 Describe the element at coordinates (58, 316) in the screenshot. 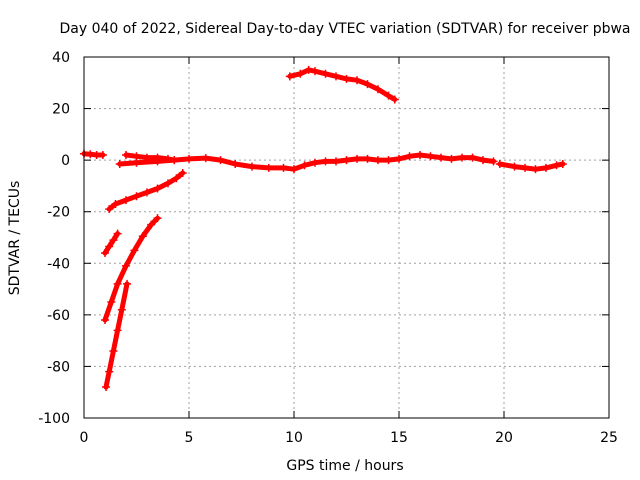

I see `y-tick-label: -60` at that location.